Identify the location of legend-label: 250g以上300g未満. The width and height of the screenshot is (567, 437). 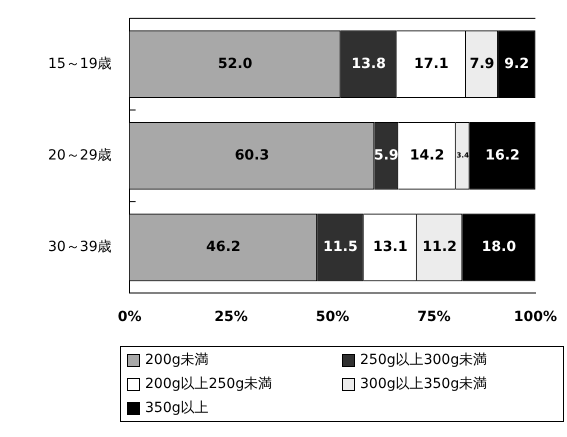
(424, 360).